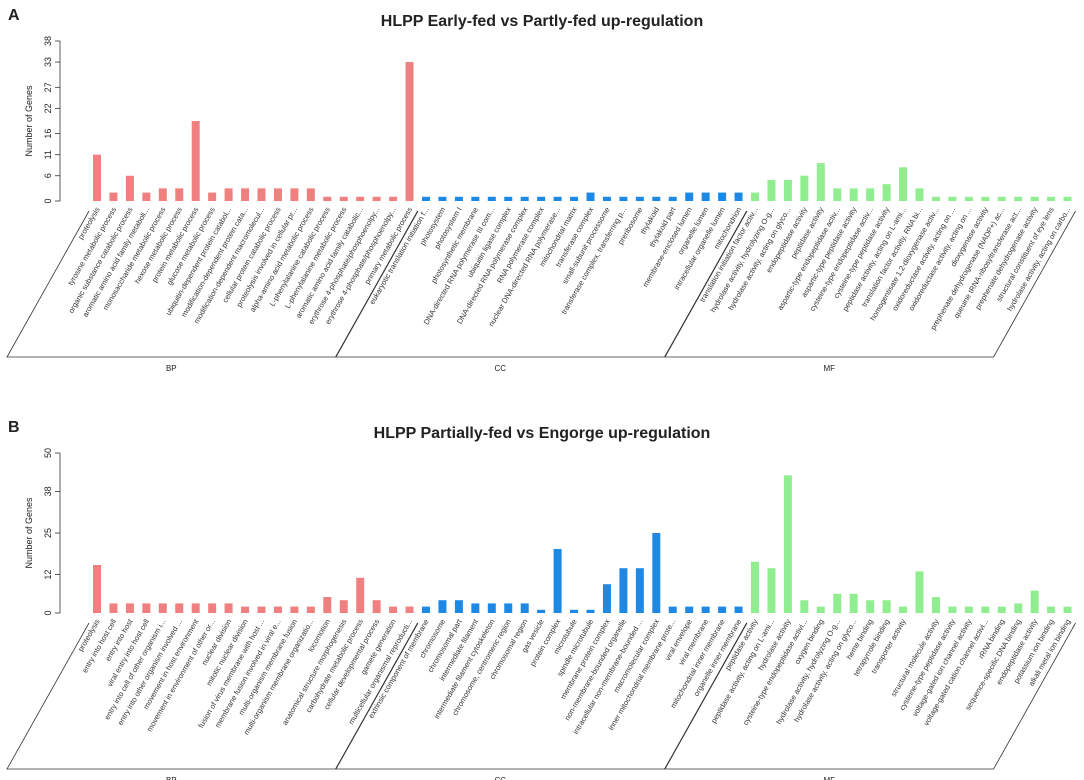  I want to click on y-tick-label: 22, so click(48, 108).